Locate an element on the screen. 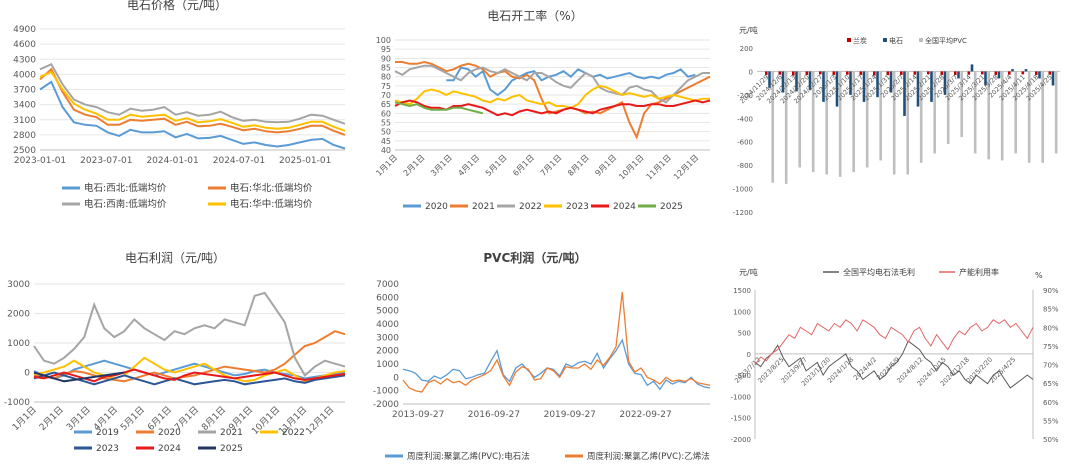  x-tick-label: 5月1日 is located at coordinates (496, 165).